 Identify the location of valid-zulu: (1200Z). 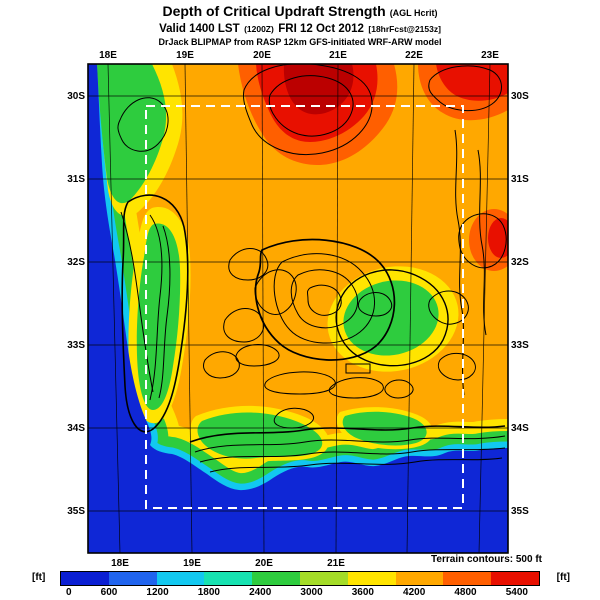
(259, 29).